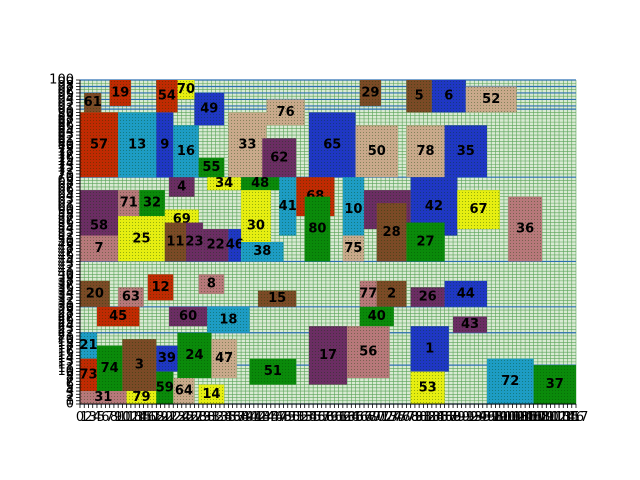 The image size is (640, 480). Describe the element at coordinates (215, 245) in the screenshot. I see `puzzle-tile-22: 22` at that location.